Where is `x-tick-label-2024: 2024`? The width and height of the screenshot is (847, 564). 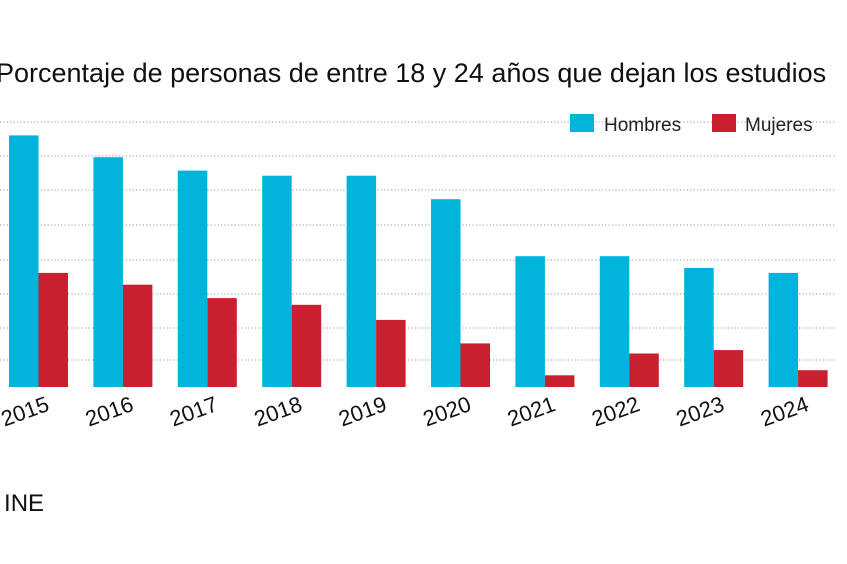 x-tick-label-2024: 2024 is located at coordinates (784, 411).